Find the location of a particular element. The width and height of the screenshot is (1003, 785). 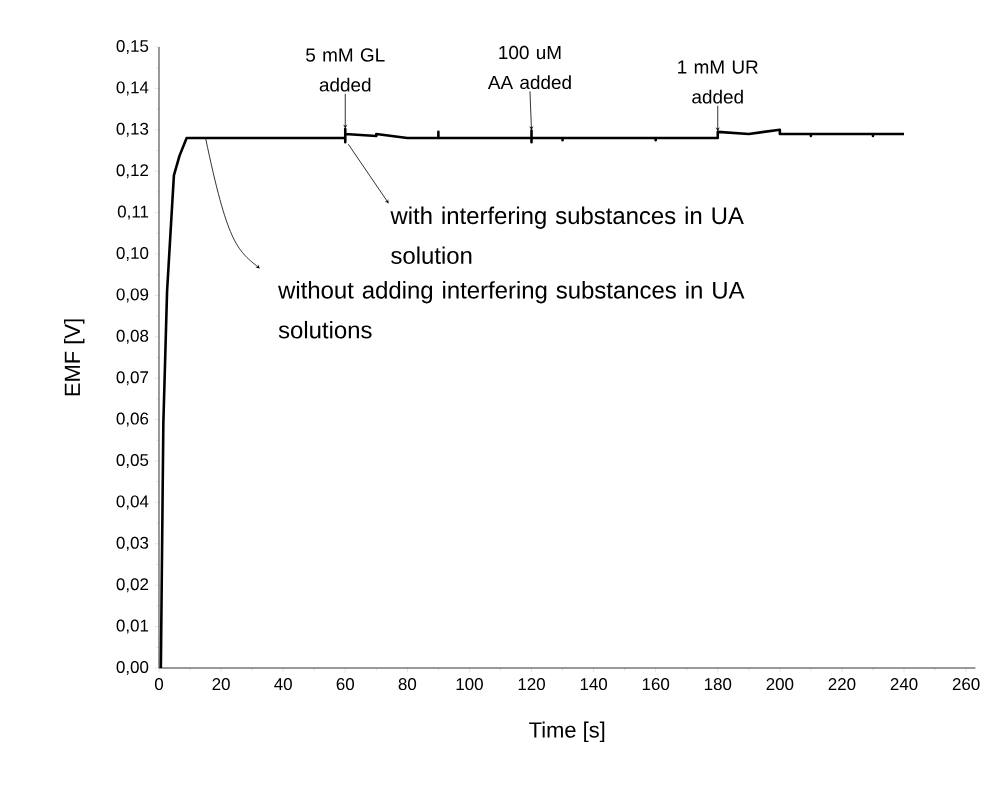

annotation: 100 uM AA added is located at coordinates (529, 67).